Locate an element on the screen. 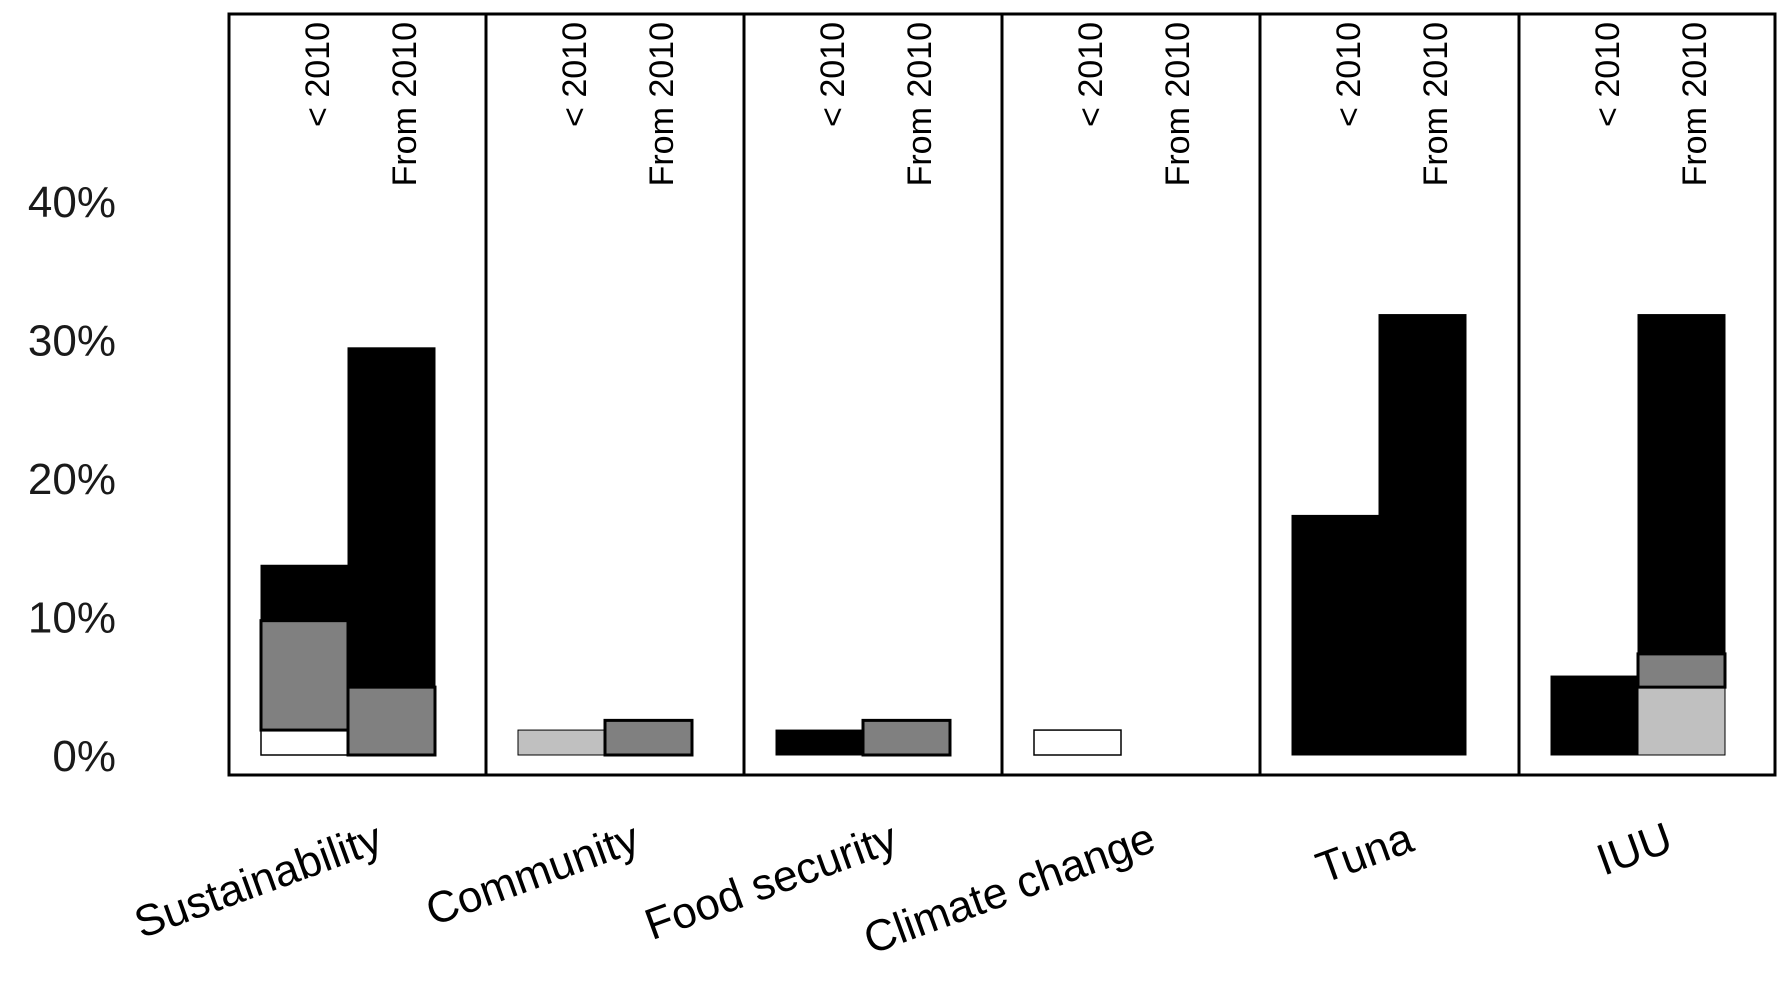 Image resolution: width=1777 pixels, height=997 pixels. category-label: Sustainability is located at coordinates (258, 880).